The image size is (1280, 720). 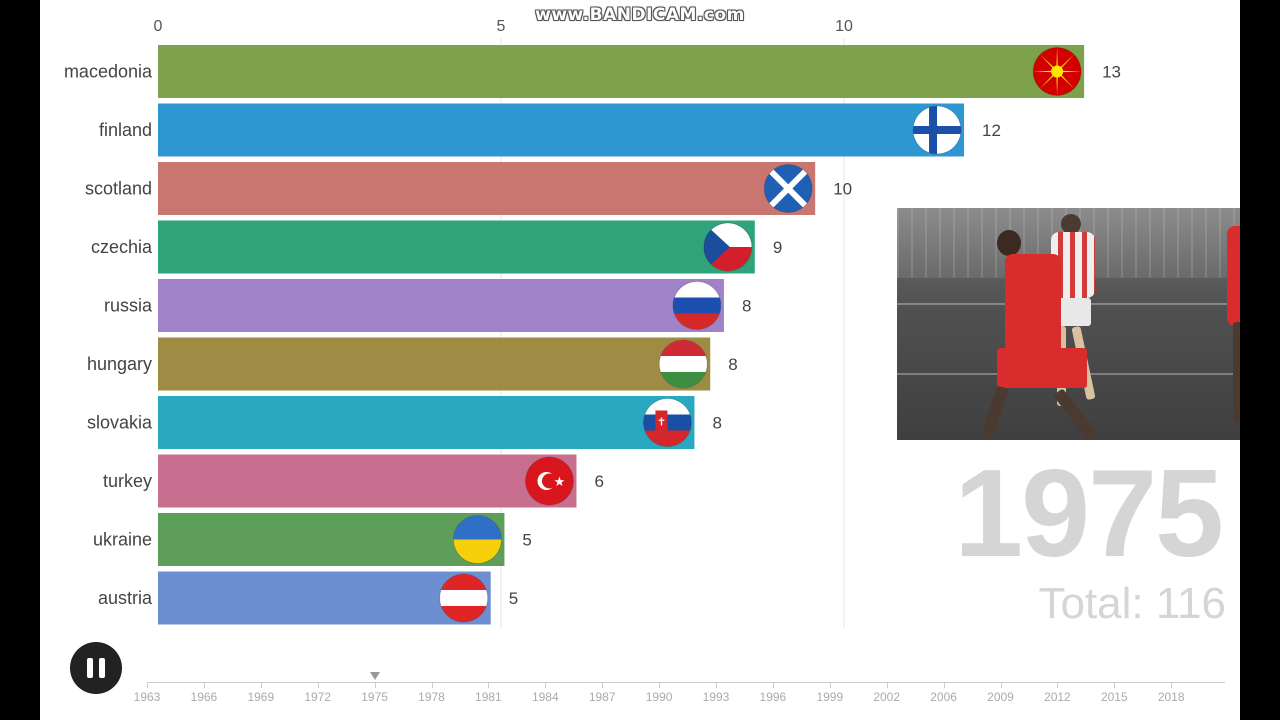 I want to click on category-label: ukraine, so click(x=122, y=540).